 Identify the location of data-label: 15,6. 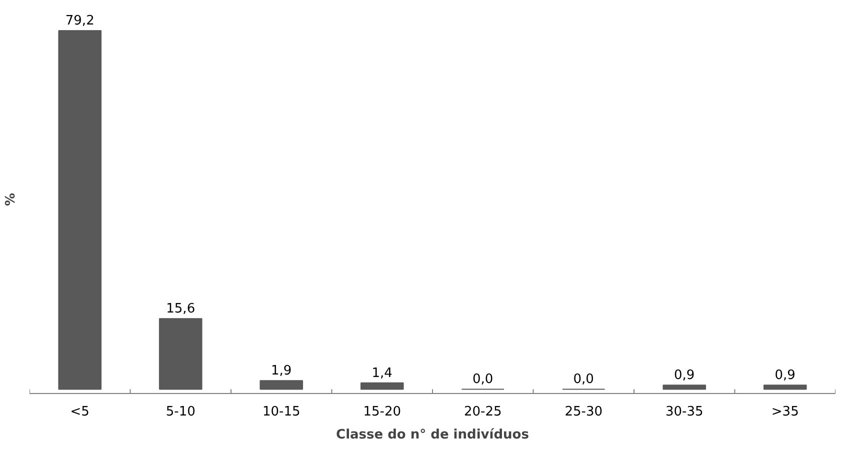
(181, 309).